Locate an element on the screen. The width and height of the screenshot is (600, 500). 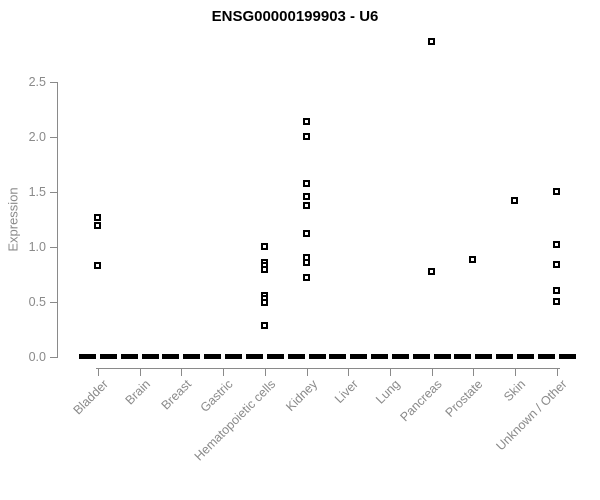
x-tick-label: Liver is located at coordinates (346, 392).